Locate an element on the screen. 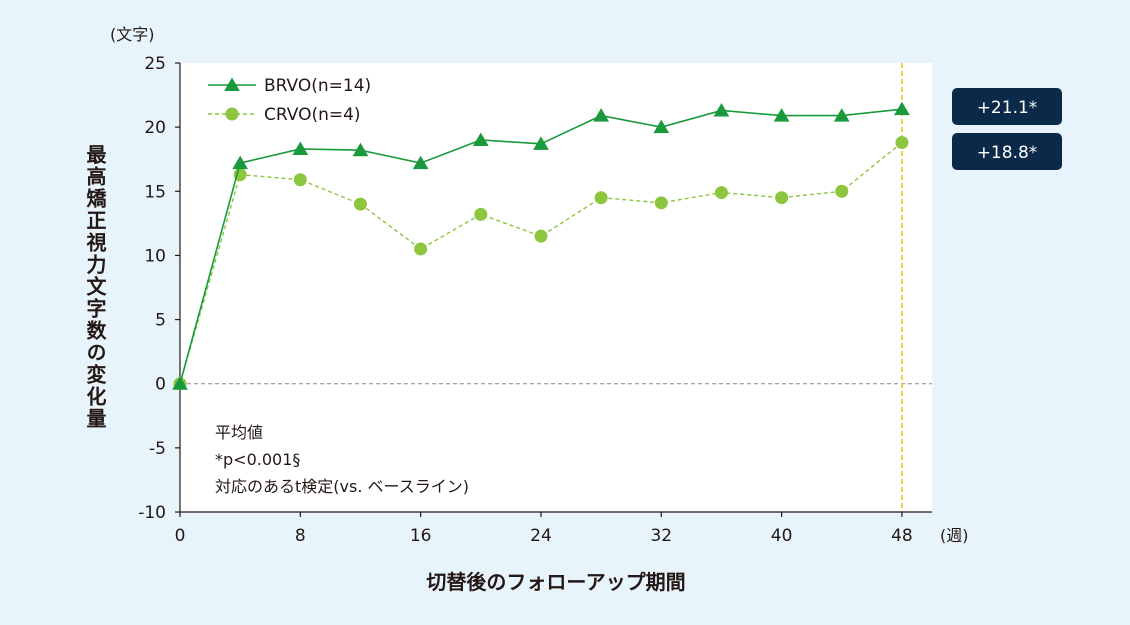 The width and height of the screenshot is (1130, 625). legend-brvo-label: BRVO(n=14) is located at coordinates (317, 86).